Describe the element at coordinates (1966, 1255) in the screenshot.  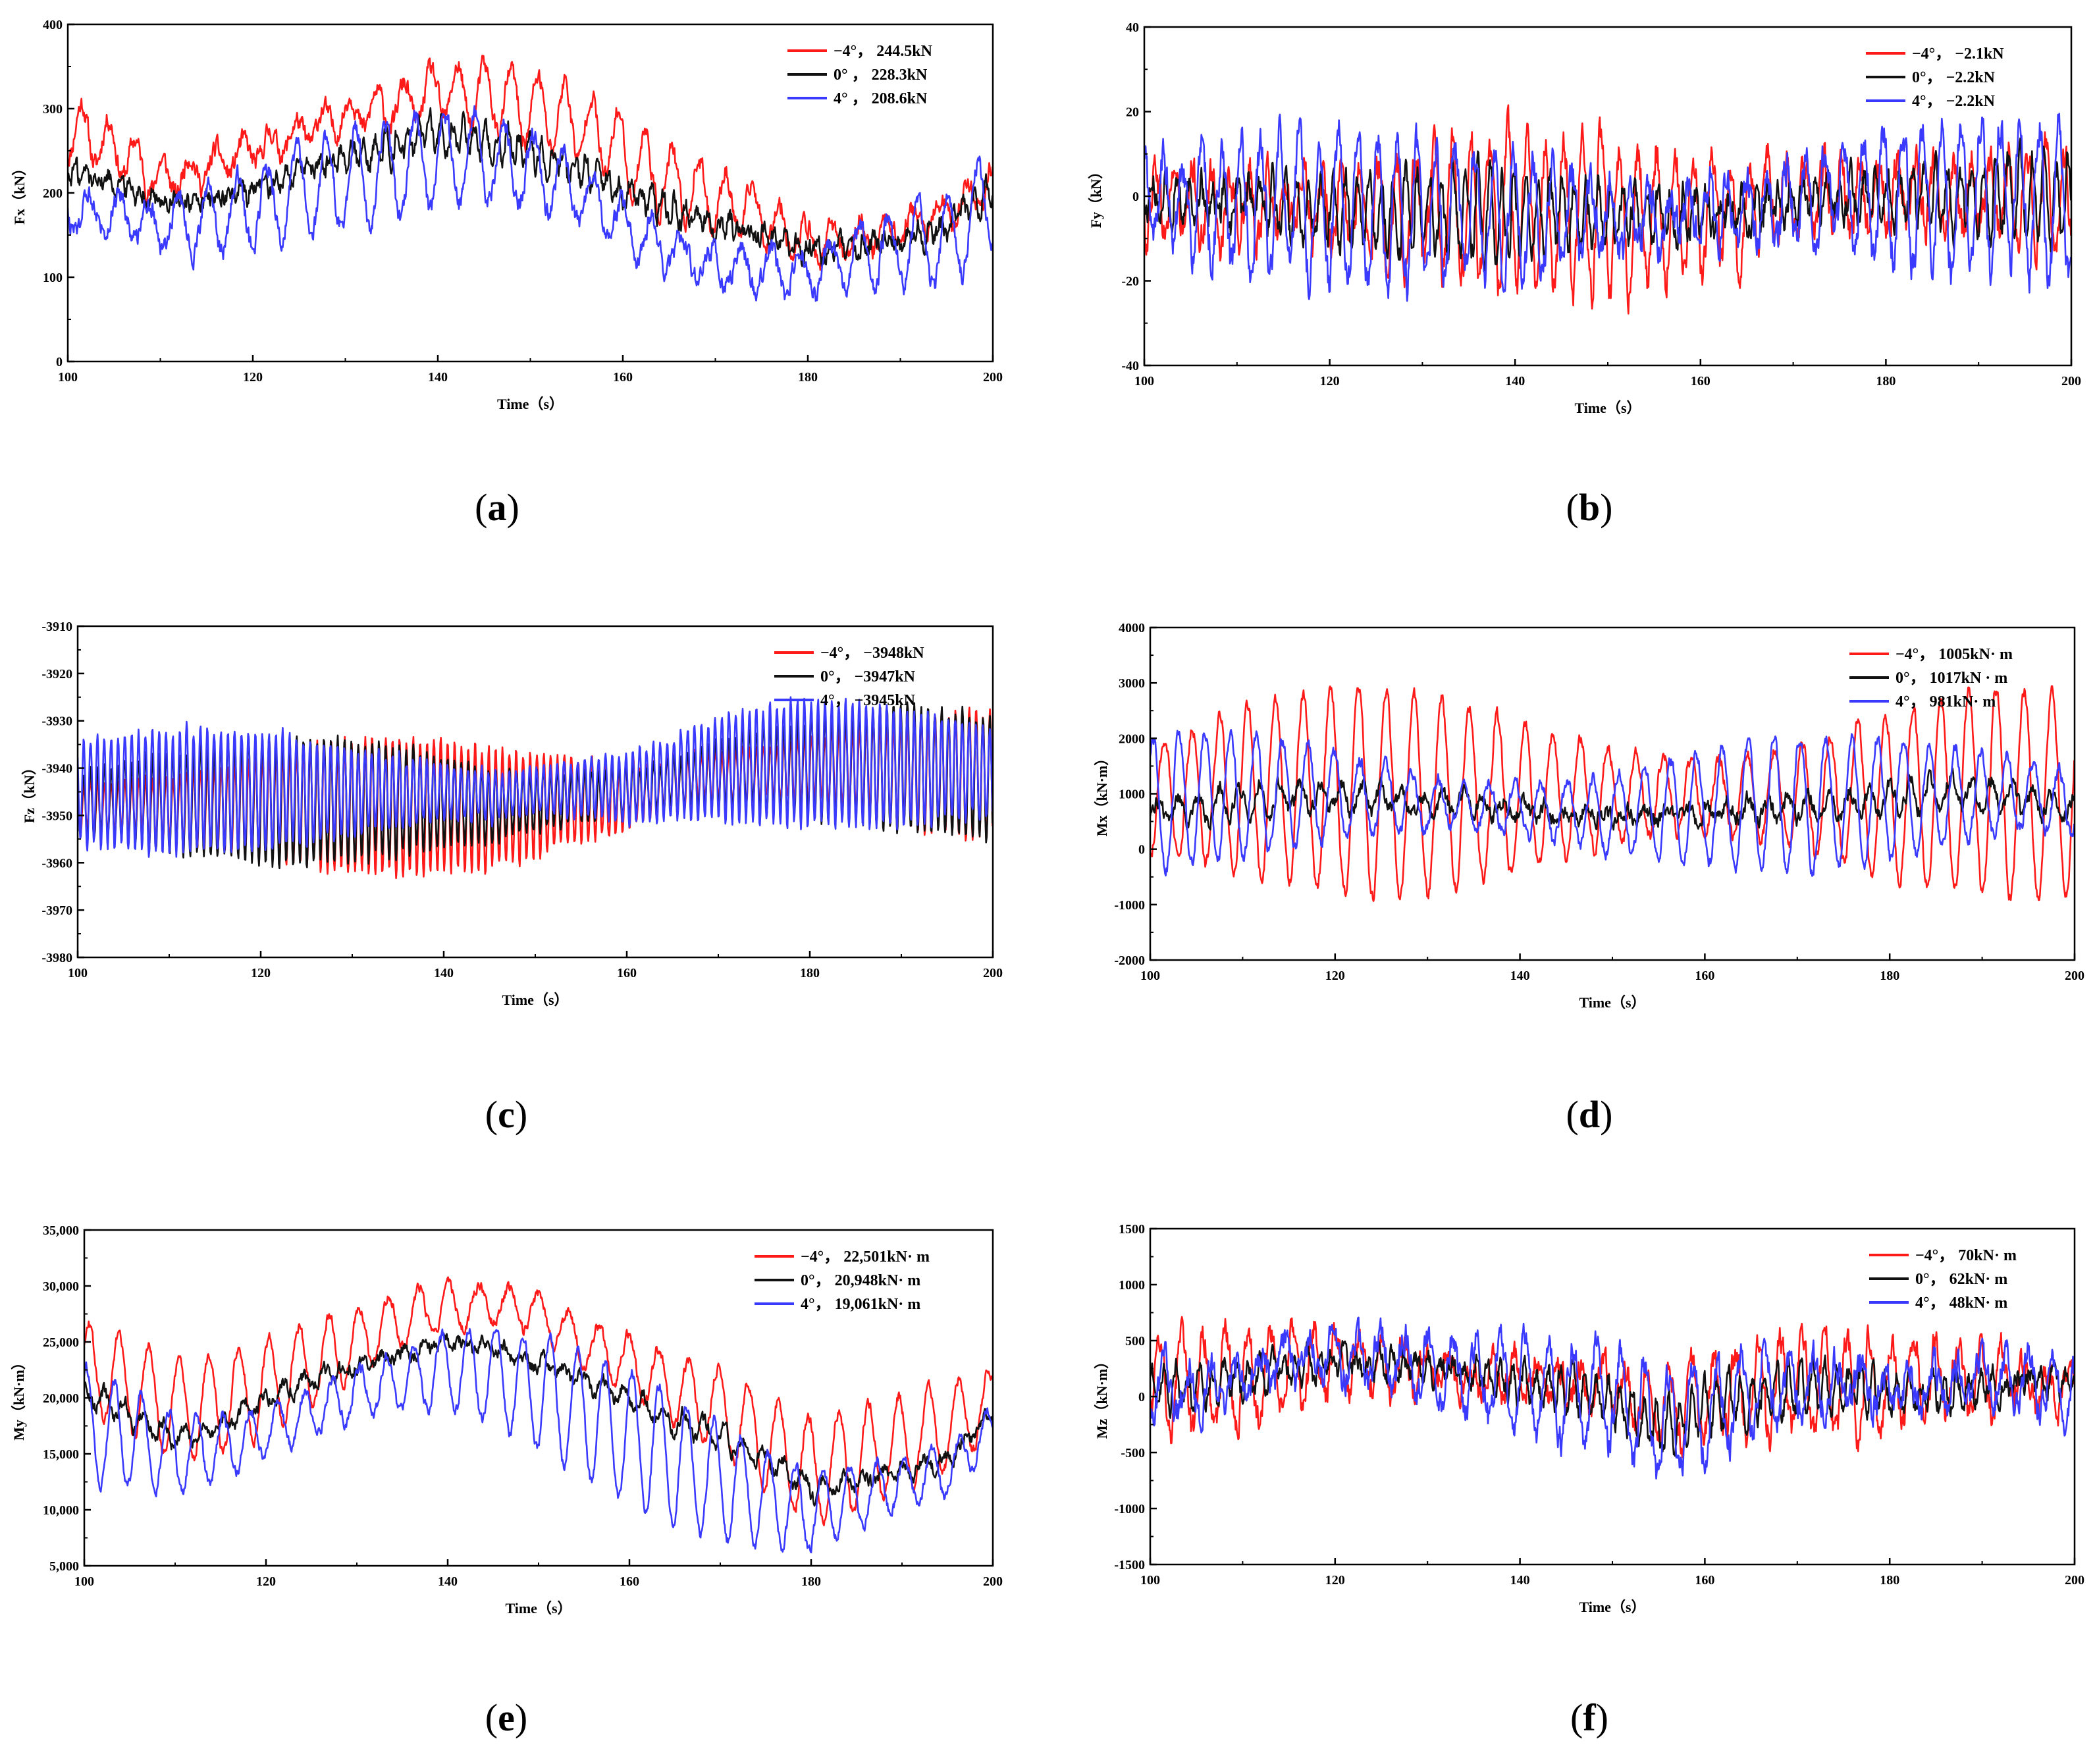
I see `legend-label: −4°， 70kN· m` at that location.